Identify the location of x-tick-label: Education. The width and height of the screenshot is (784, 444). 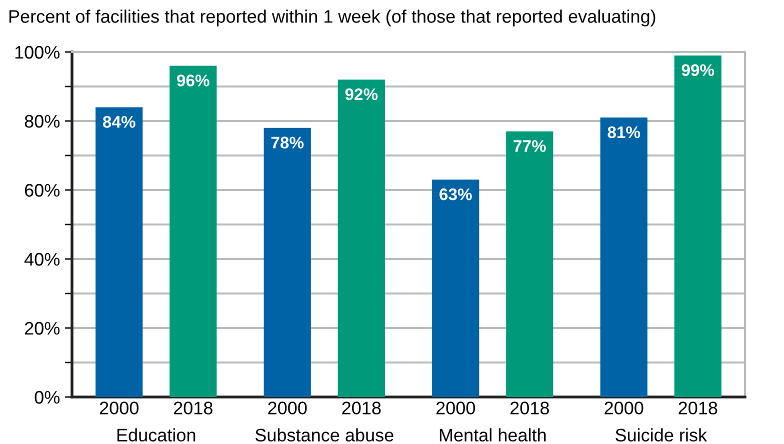
(156, 435).